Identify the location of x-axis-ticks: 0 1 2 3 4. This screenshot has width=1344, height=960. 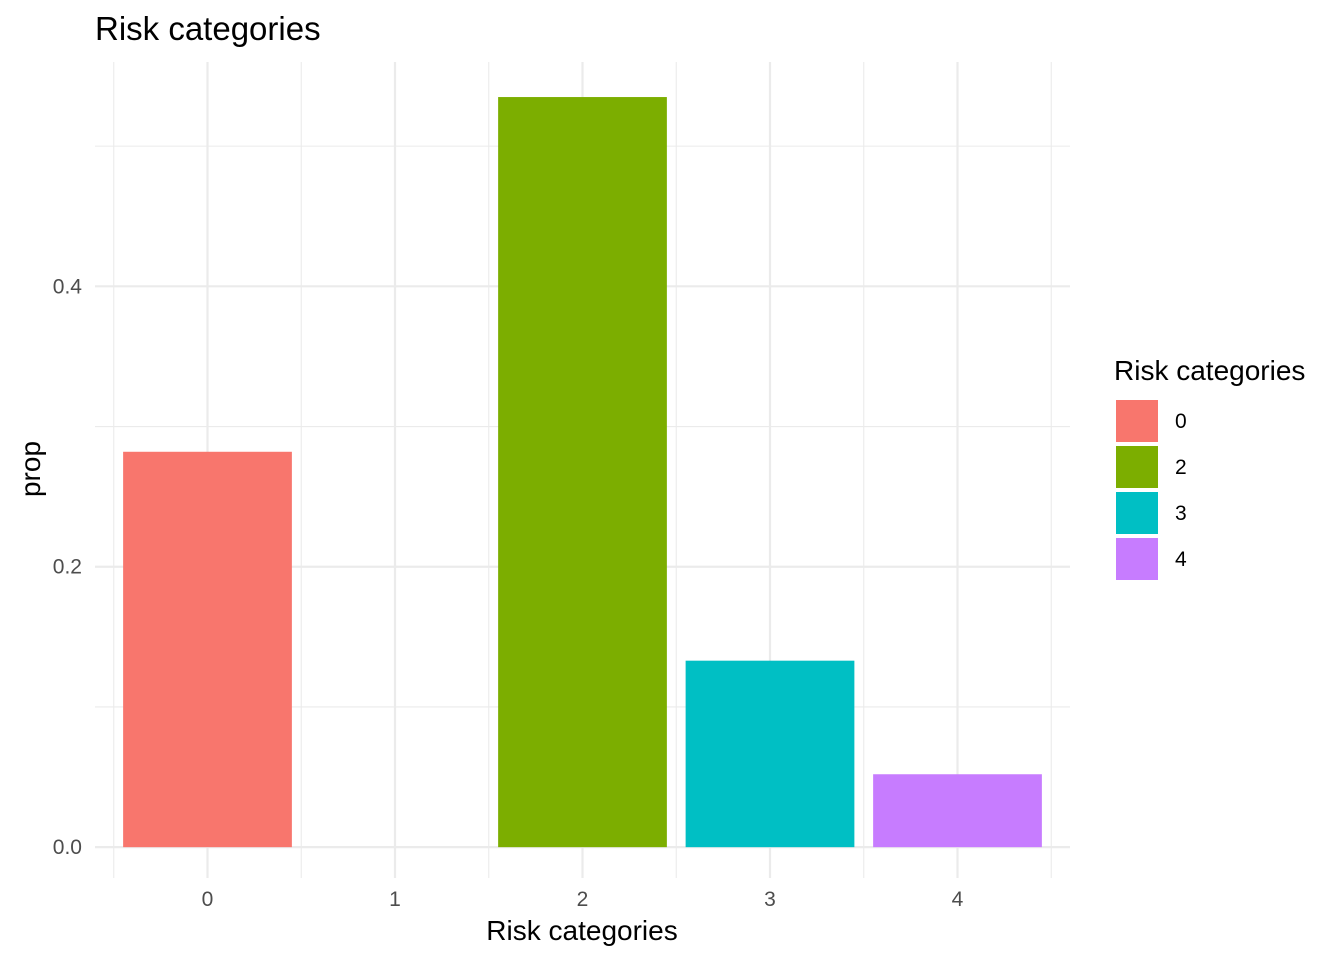
(583, 899).